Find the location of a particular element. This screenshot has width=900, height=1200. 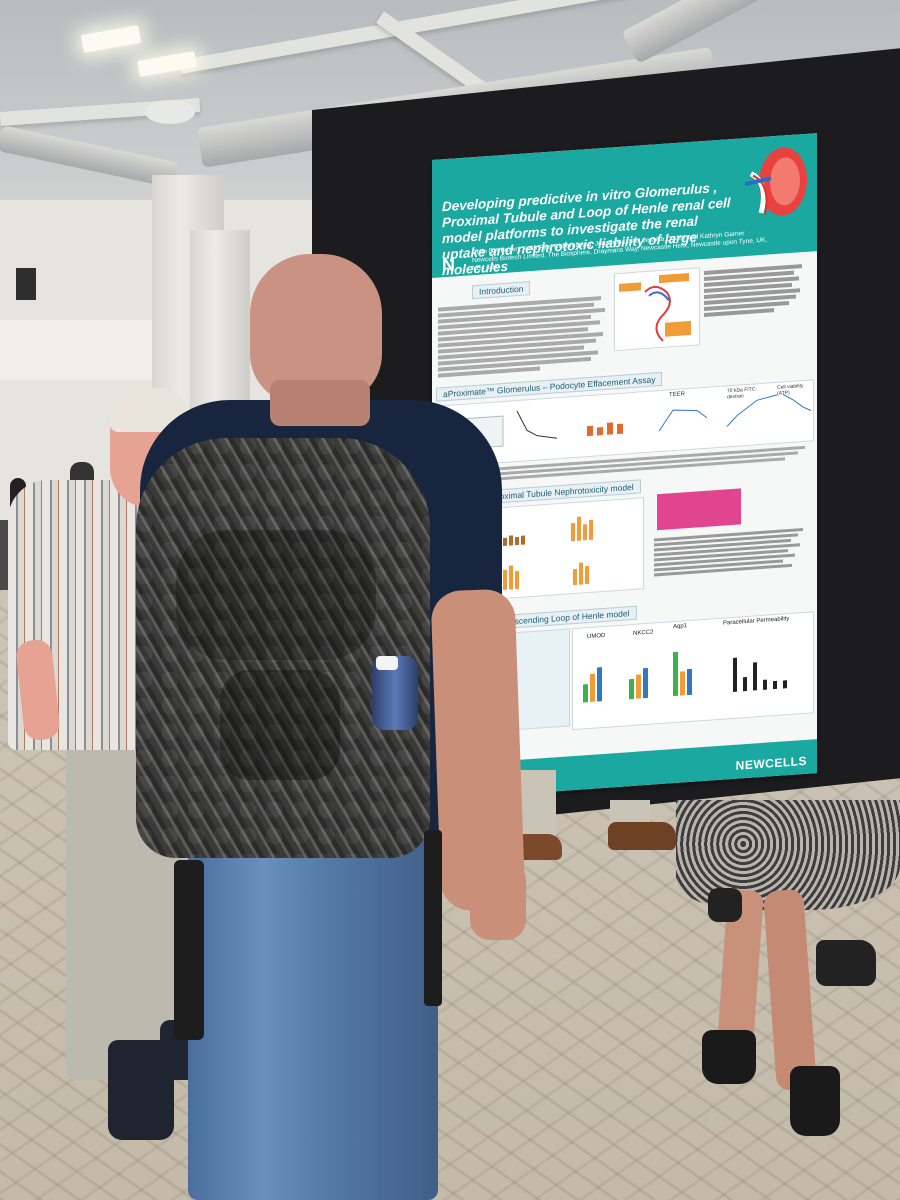

neck is located at coordinates (320, 403).